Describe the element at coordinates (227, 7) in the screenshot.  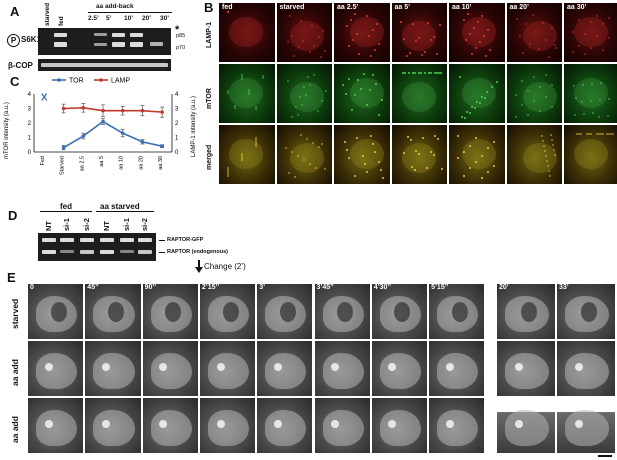
I see `column-label: fed` at that location.